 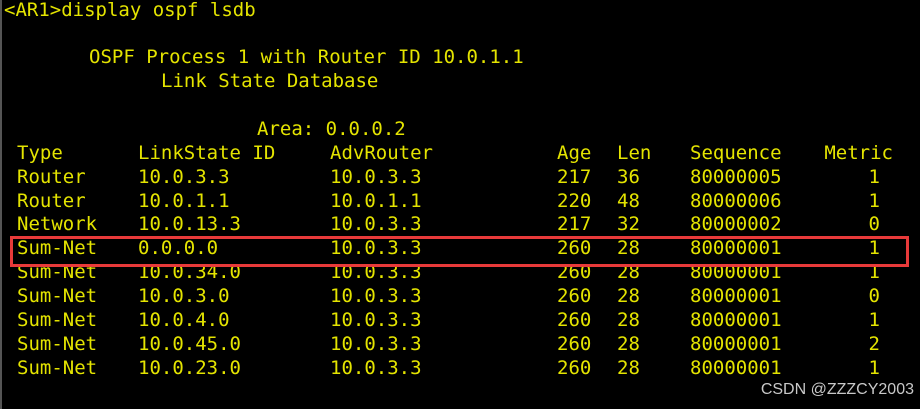 I want to click on cell-linkstate-id: 10.0.3.3, so click(x=184, y=177).